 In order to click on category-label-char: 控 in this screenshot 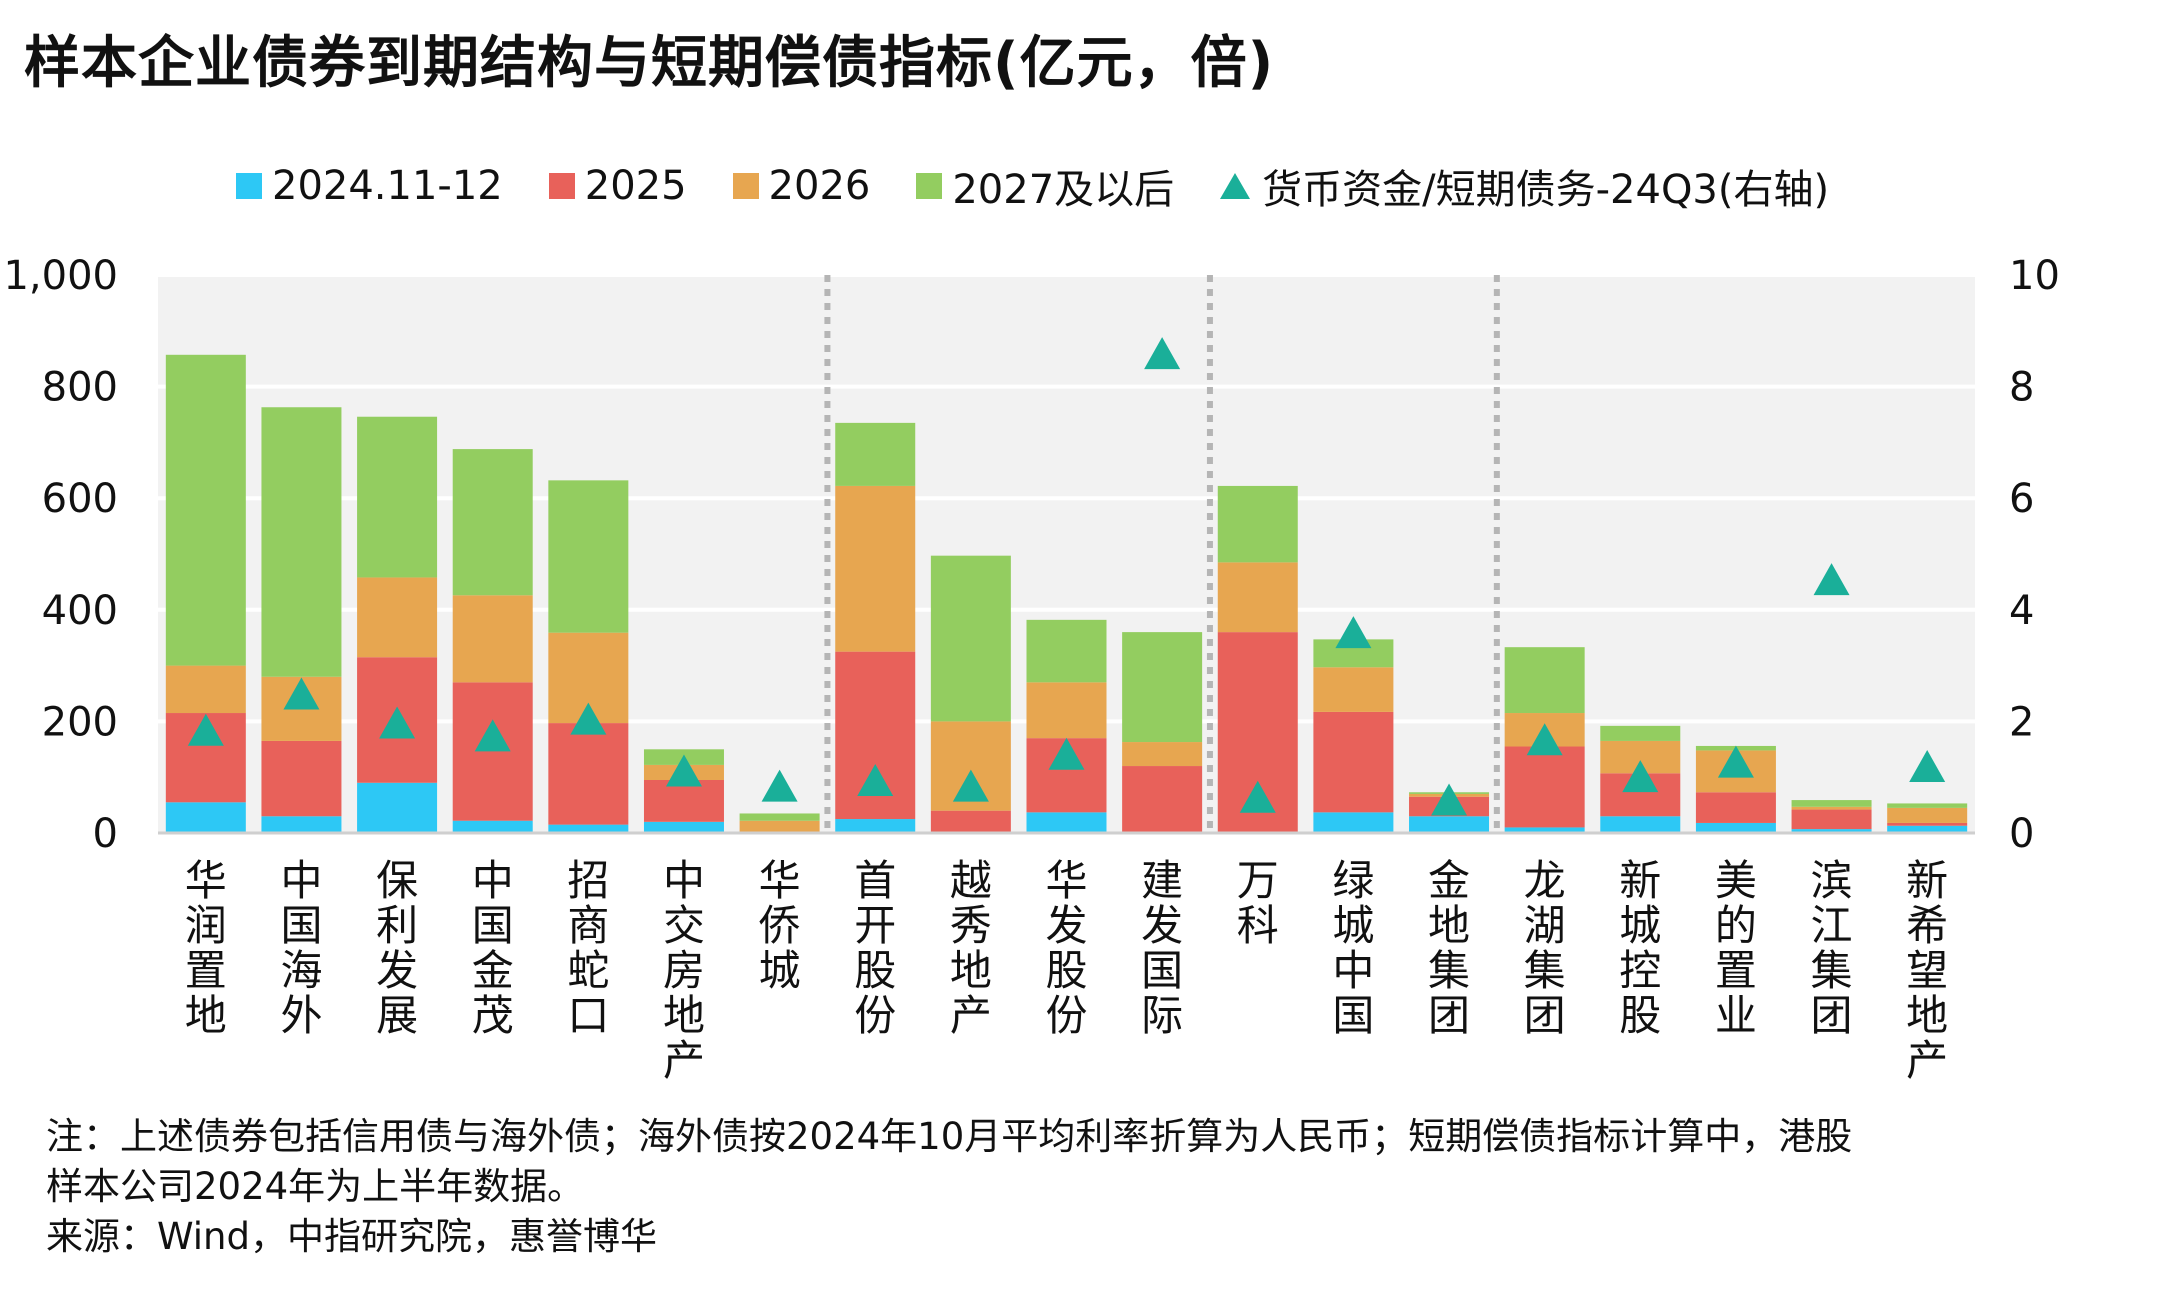, I will do `click(1640, 970)`.